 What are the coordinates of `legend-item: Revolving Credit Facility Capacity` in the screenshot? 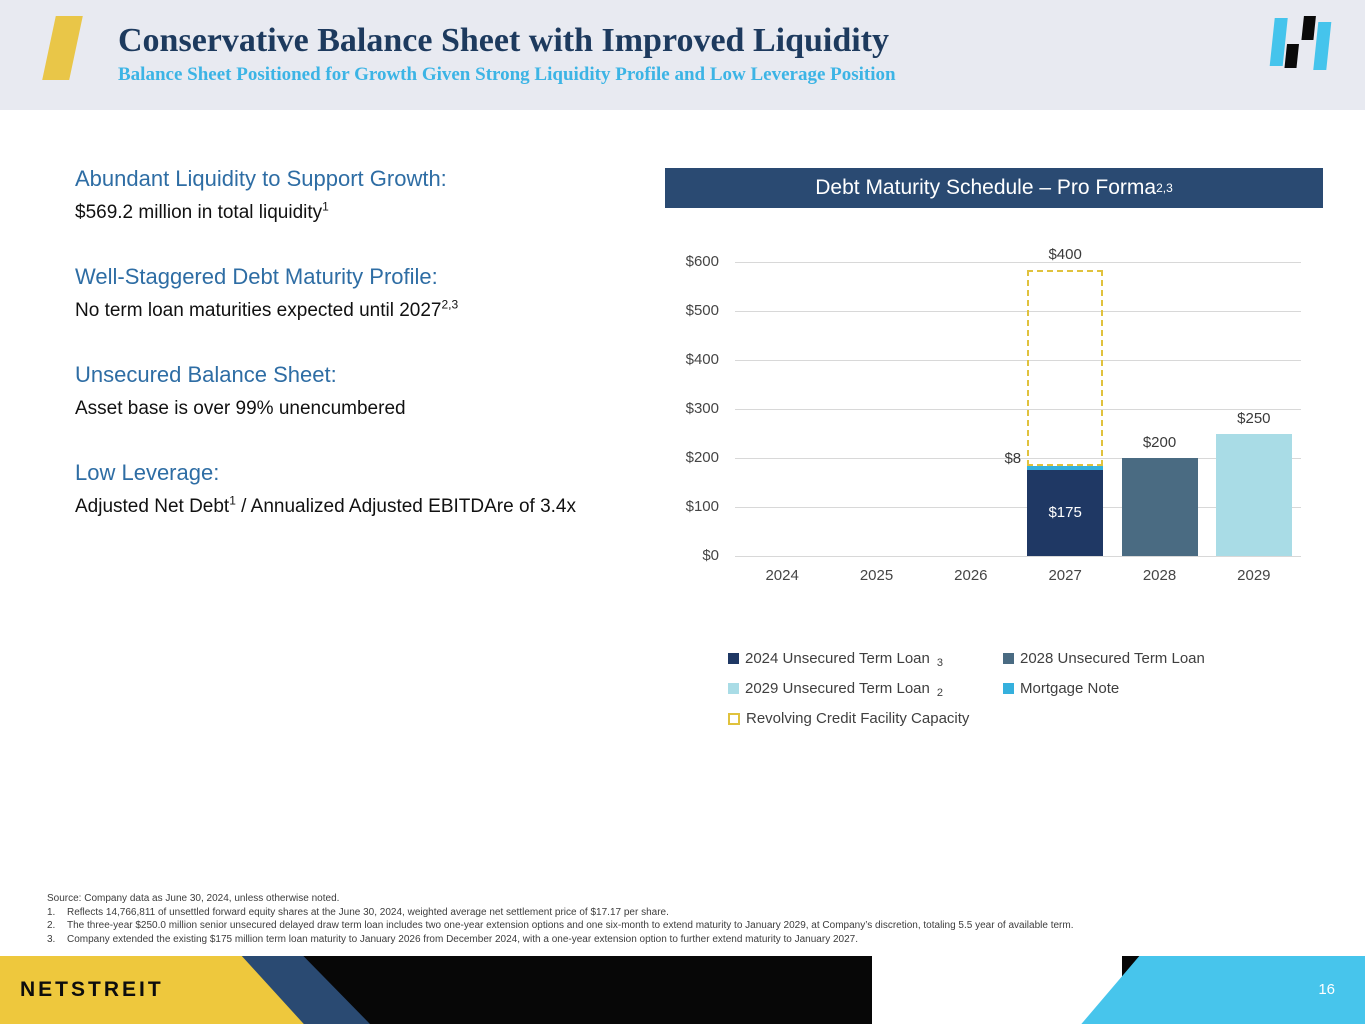 It's located at (865, 718).